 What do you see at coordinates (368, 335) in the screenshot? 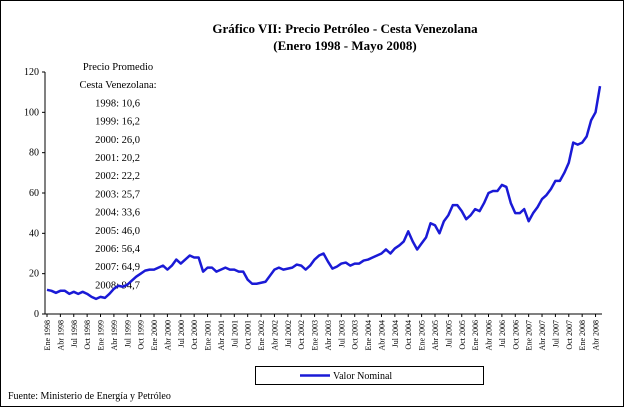
I see `x-tick-label: Ene 2004` at bounding box center [368, 335].